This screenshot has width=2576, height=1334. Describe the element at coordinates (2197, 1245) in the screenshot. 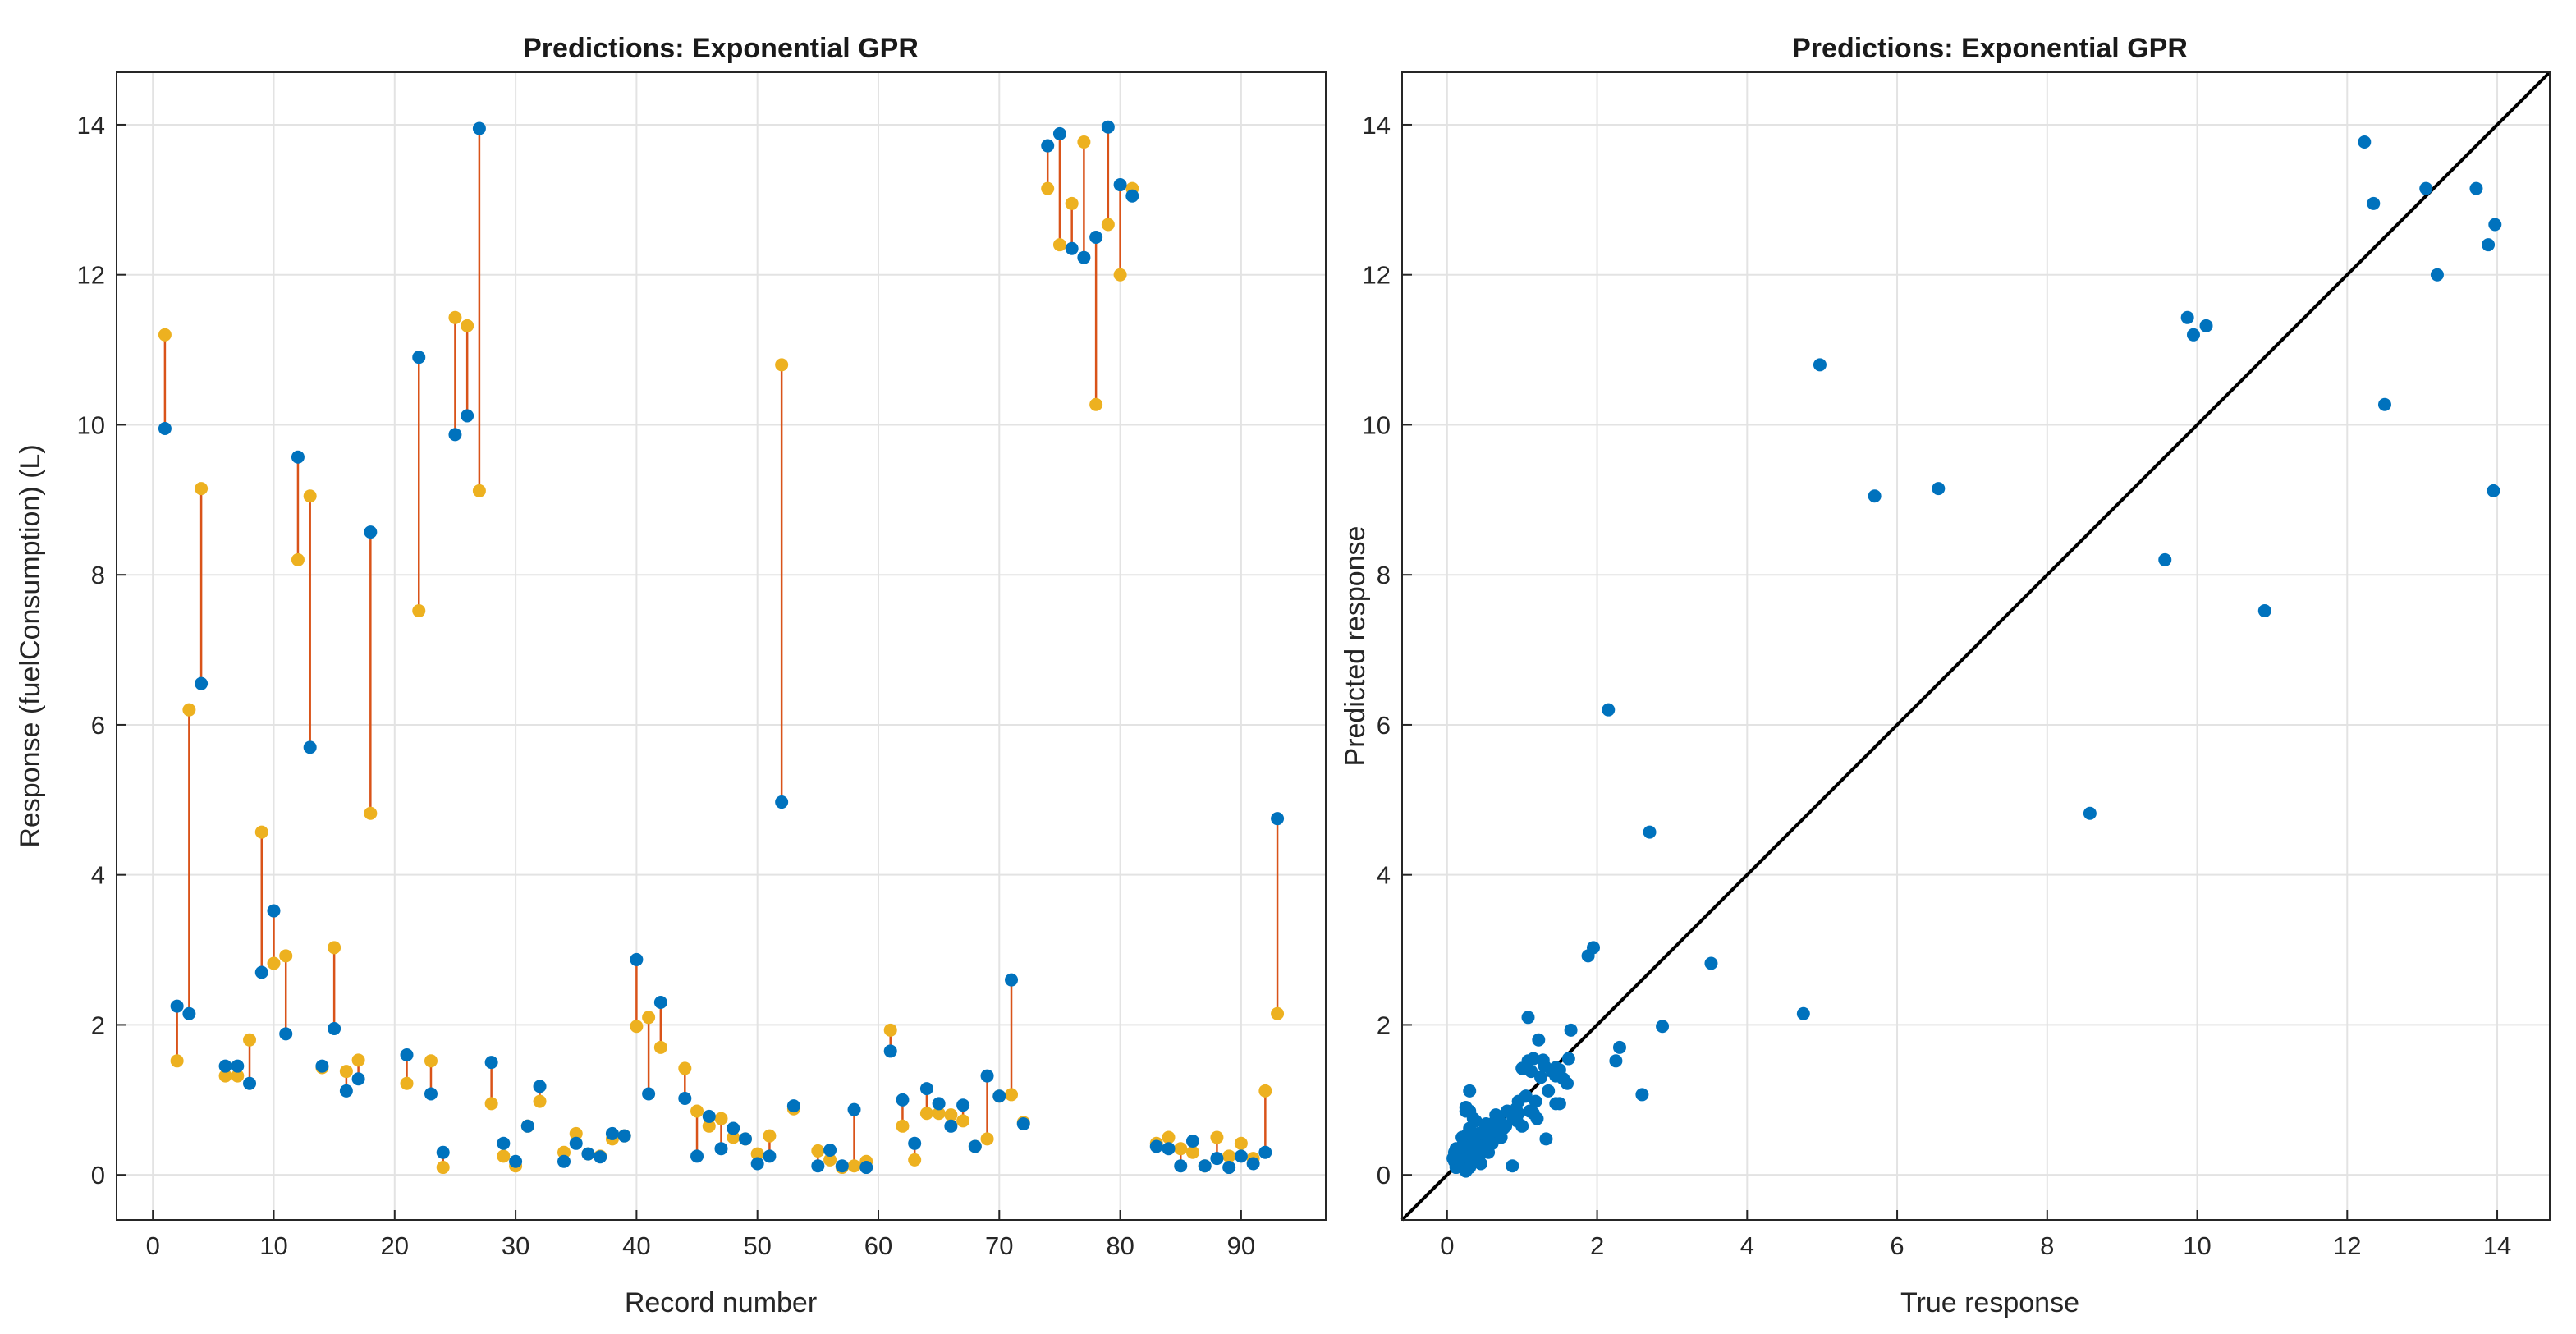

I see `plot2-xtick-label: 10` at that location.